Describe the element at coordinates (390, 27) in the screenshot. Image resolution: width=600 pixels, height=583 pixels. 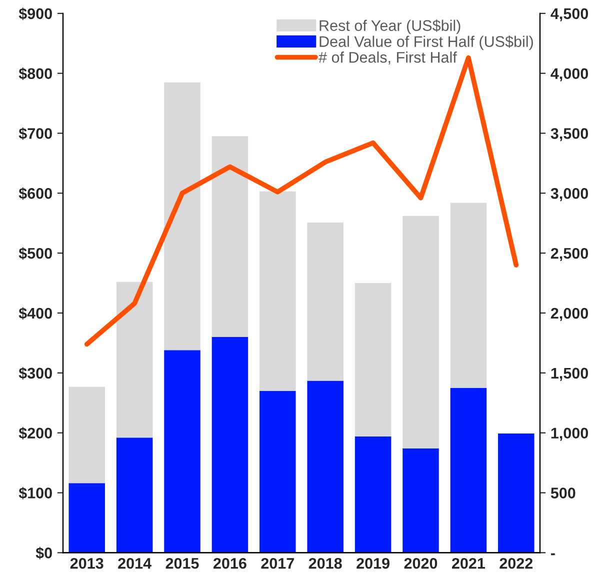
I see `legend-label: Rest of Year (US$bil)` at that location.